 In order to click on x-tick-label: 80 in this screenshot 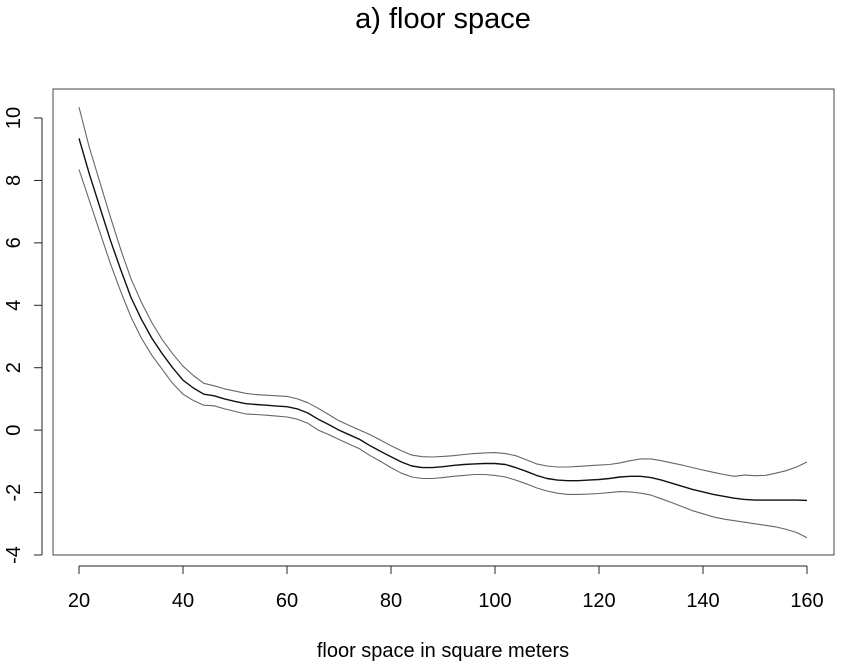, I will do `click(391, 601)`.